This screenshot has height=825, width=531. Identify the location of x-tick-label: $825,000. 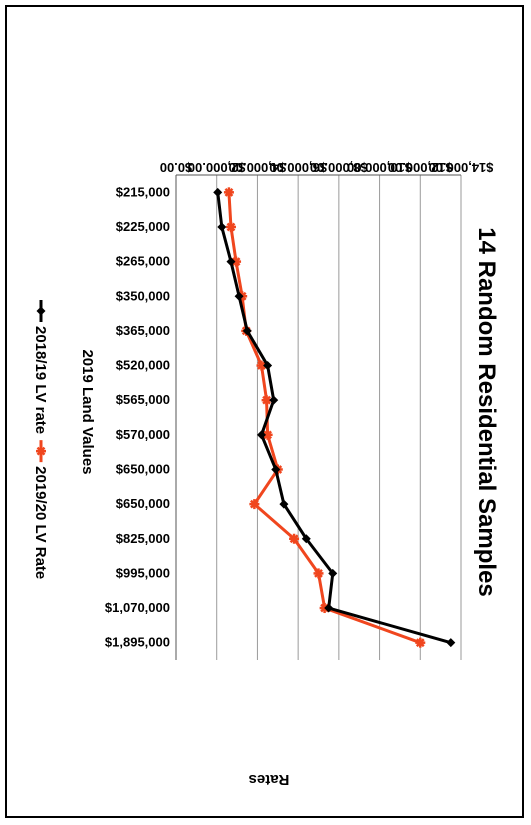
(143, 538).